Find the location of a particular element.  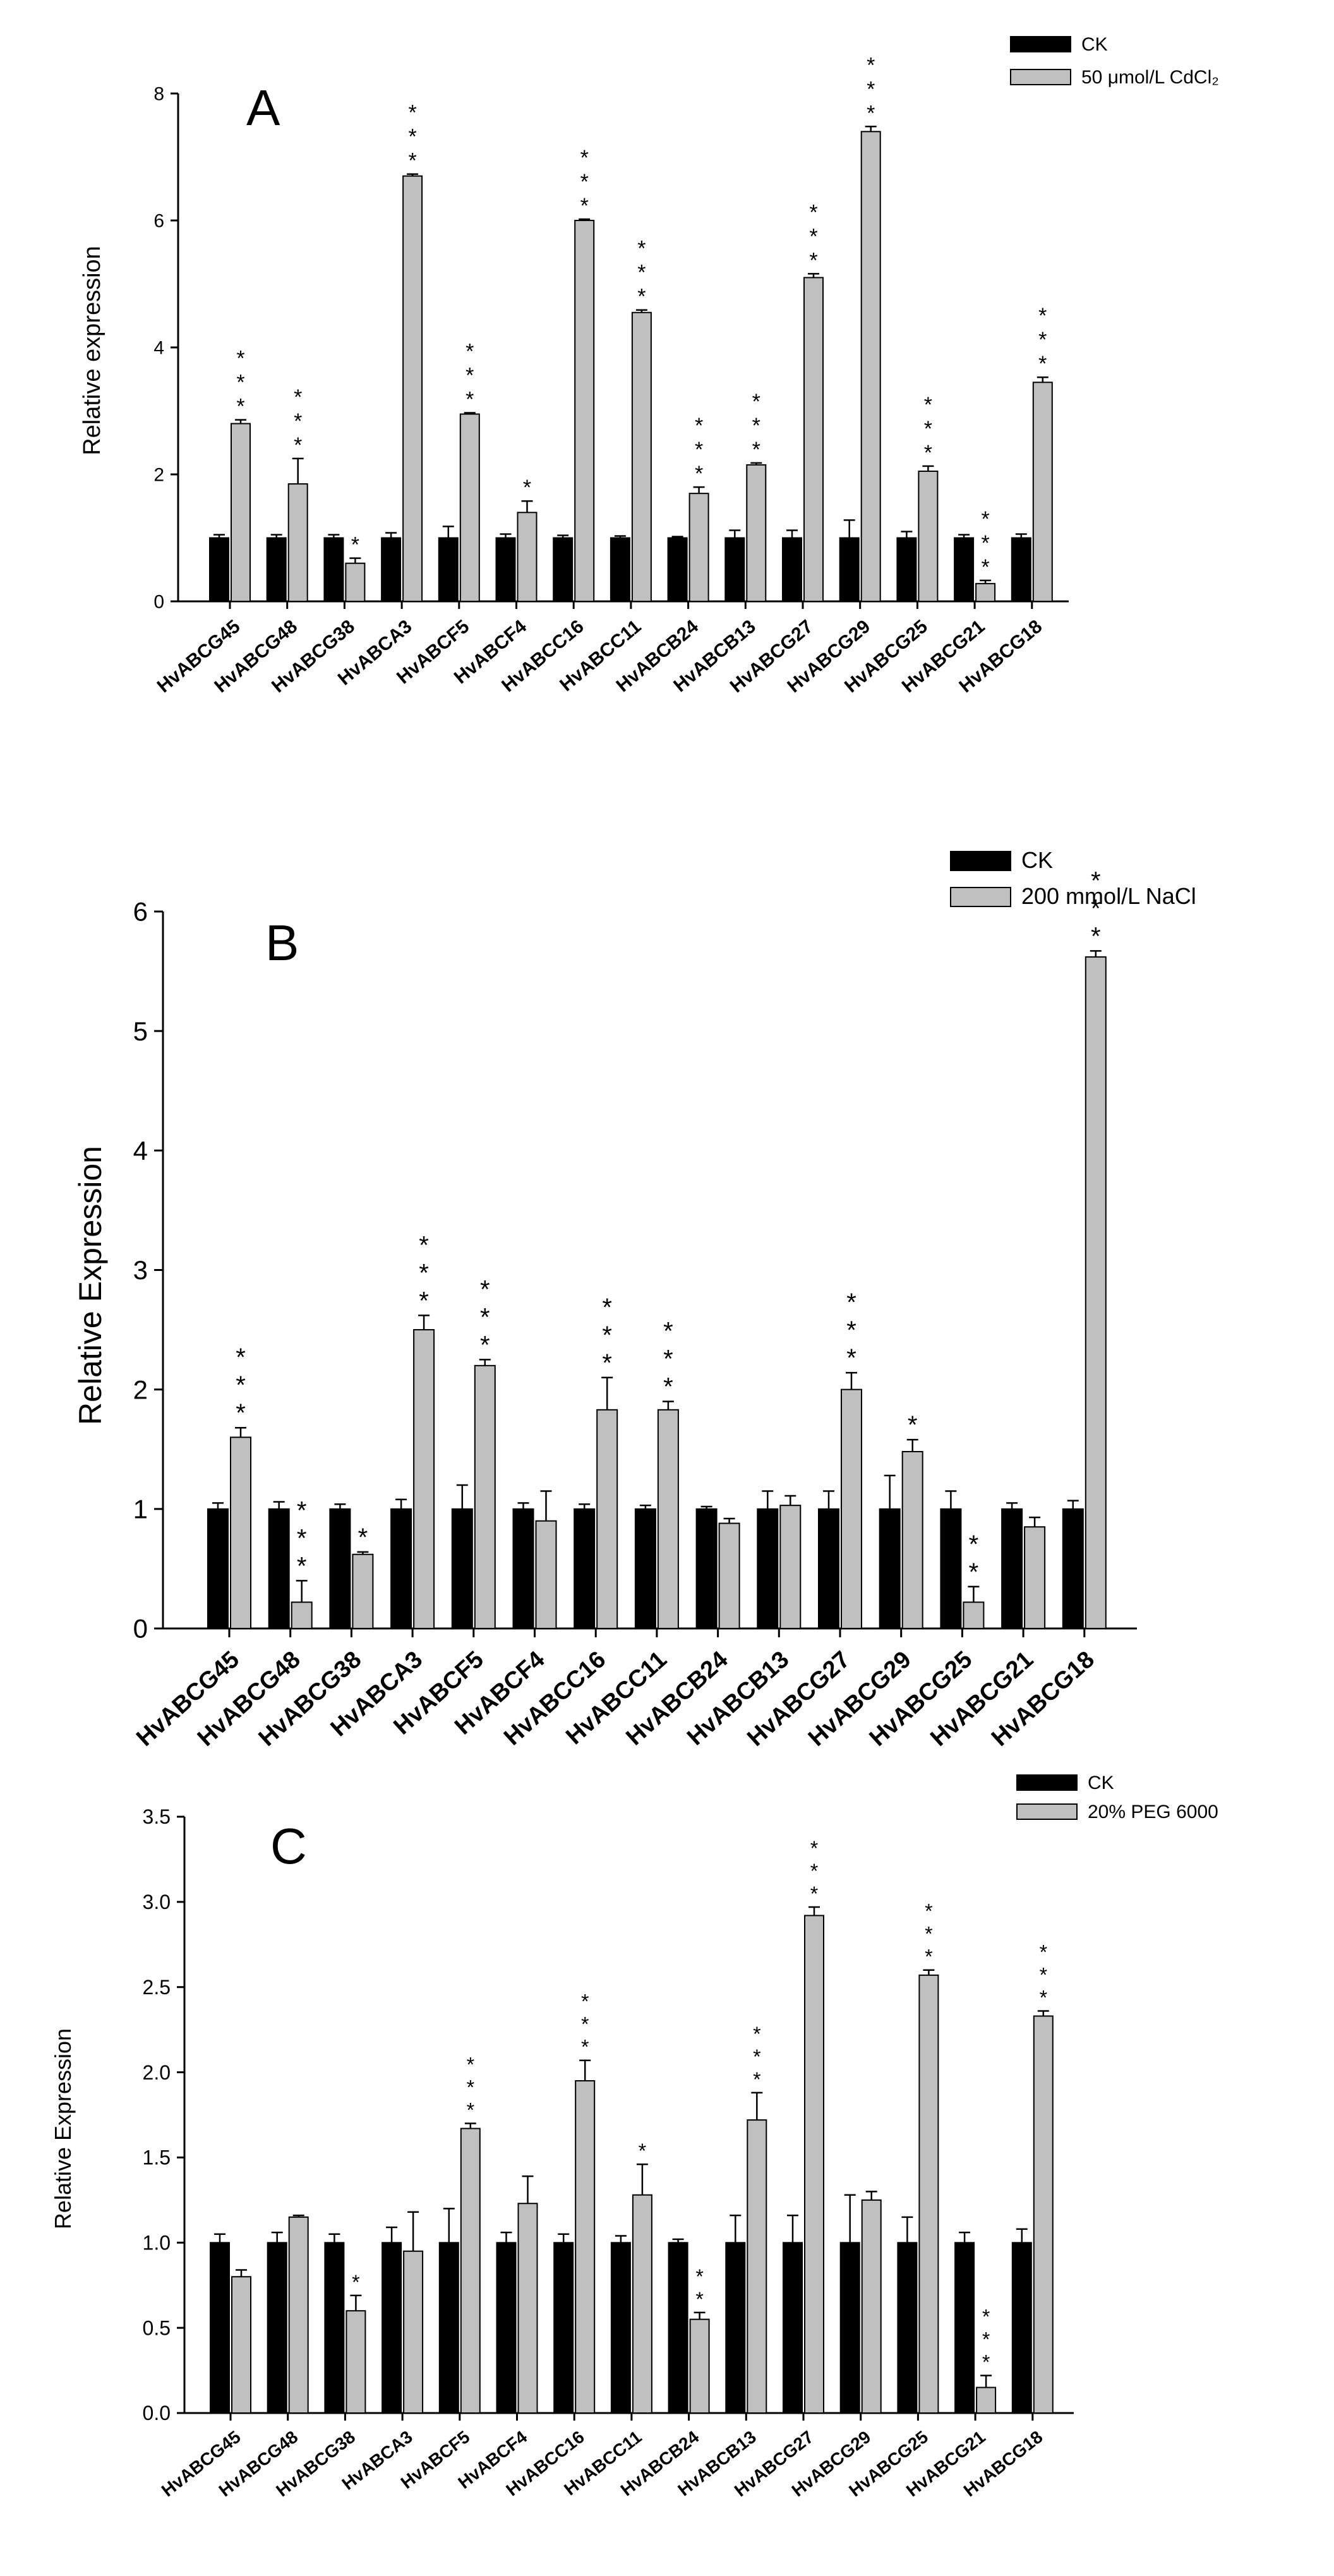

bar-ck-hvabcg18 is located at coordinates (1073, 1568).